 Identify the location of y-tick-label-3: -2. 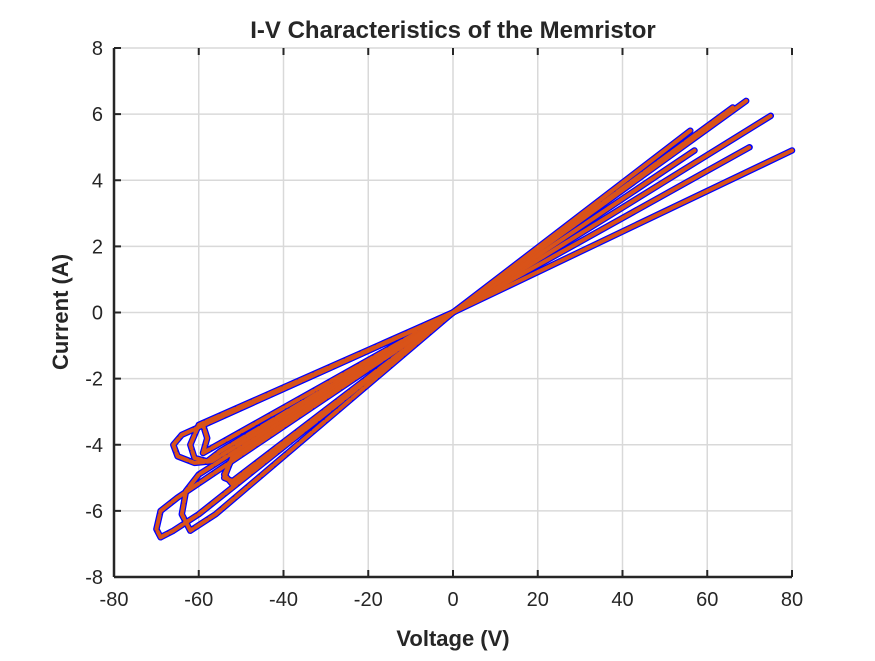
(94, 380).